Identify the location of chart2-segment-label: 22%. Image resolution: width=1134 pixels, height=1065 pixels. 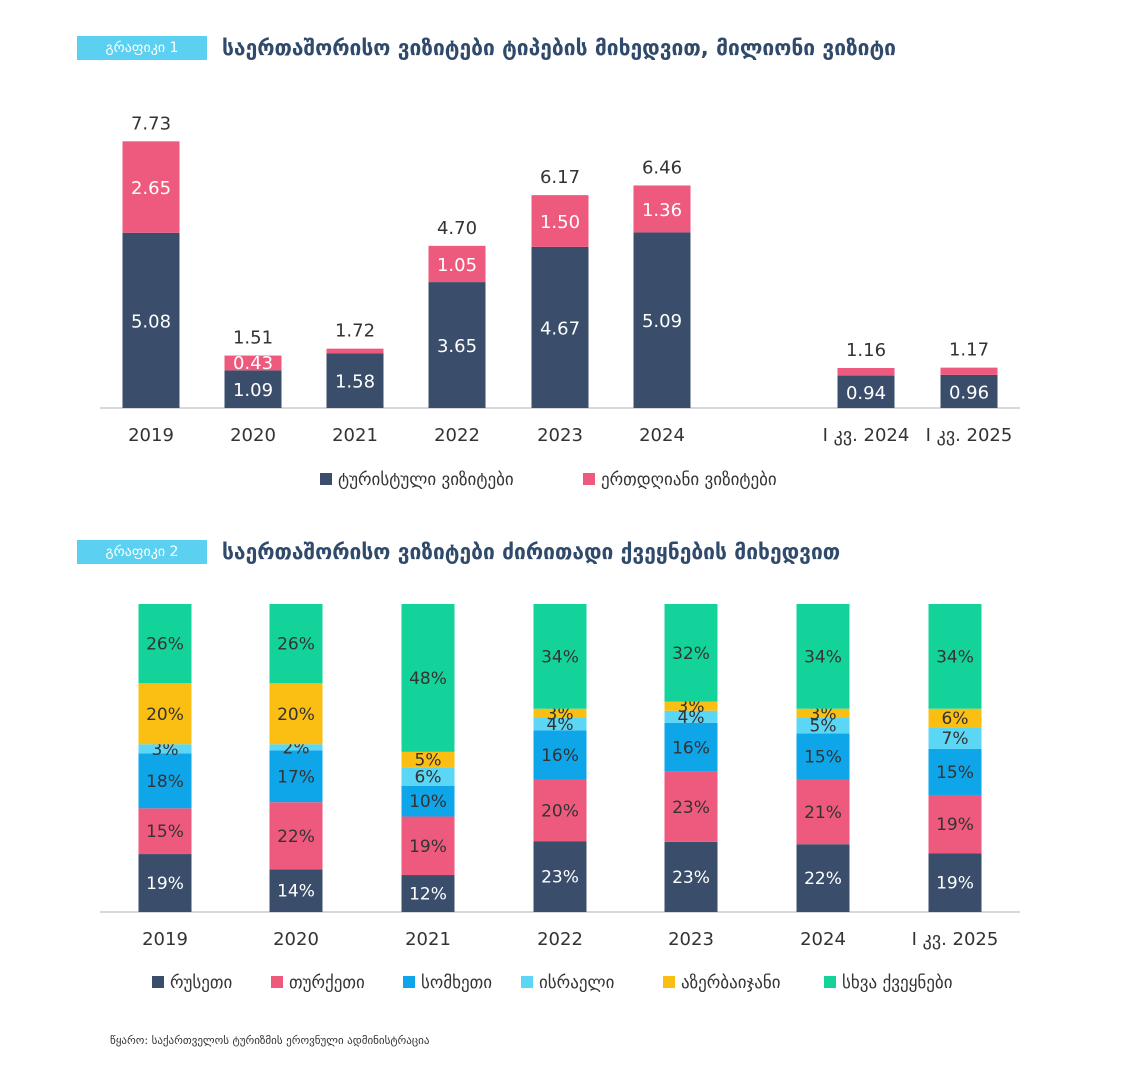
(823, 879).